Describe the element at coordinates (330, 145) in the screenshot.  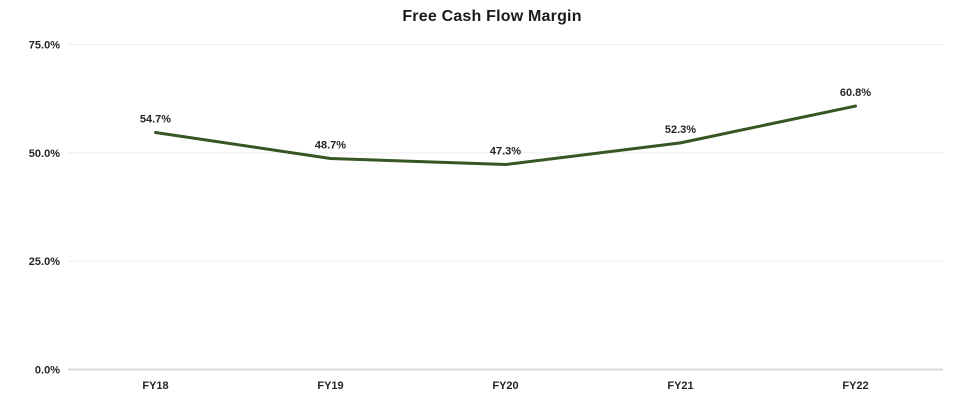
I see `data-point-label: 48.7%` at that location.